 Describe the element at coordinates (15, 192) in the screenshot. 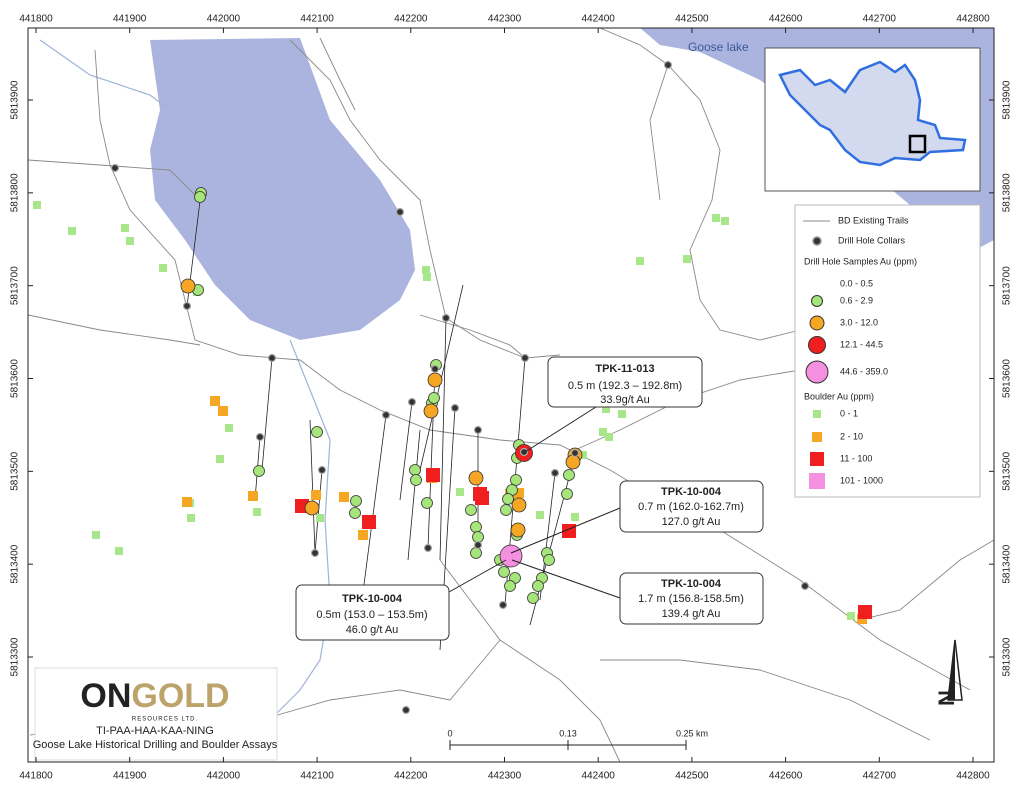

I see `northing-label: 5813800` at that location.